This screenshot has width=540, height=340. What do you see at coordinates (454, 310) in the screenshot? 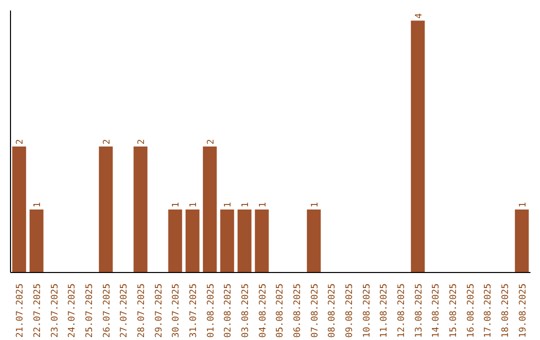
I see `x-tick-label: 15.08.2025` at bounding box center [454, 310].